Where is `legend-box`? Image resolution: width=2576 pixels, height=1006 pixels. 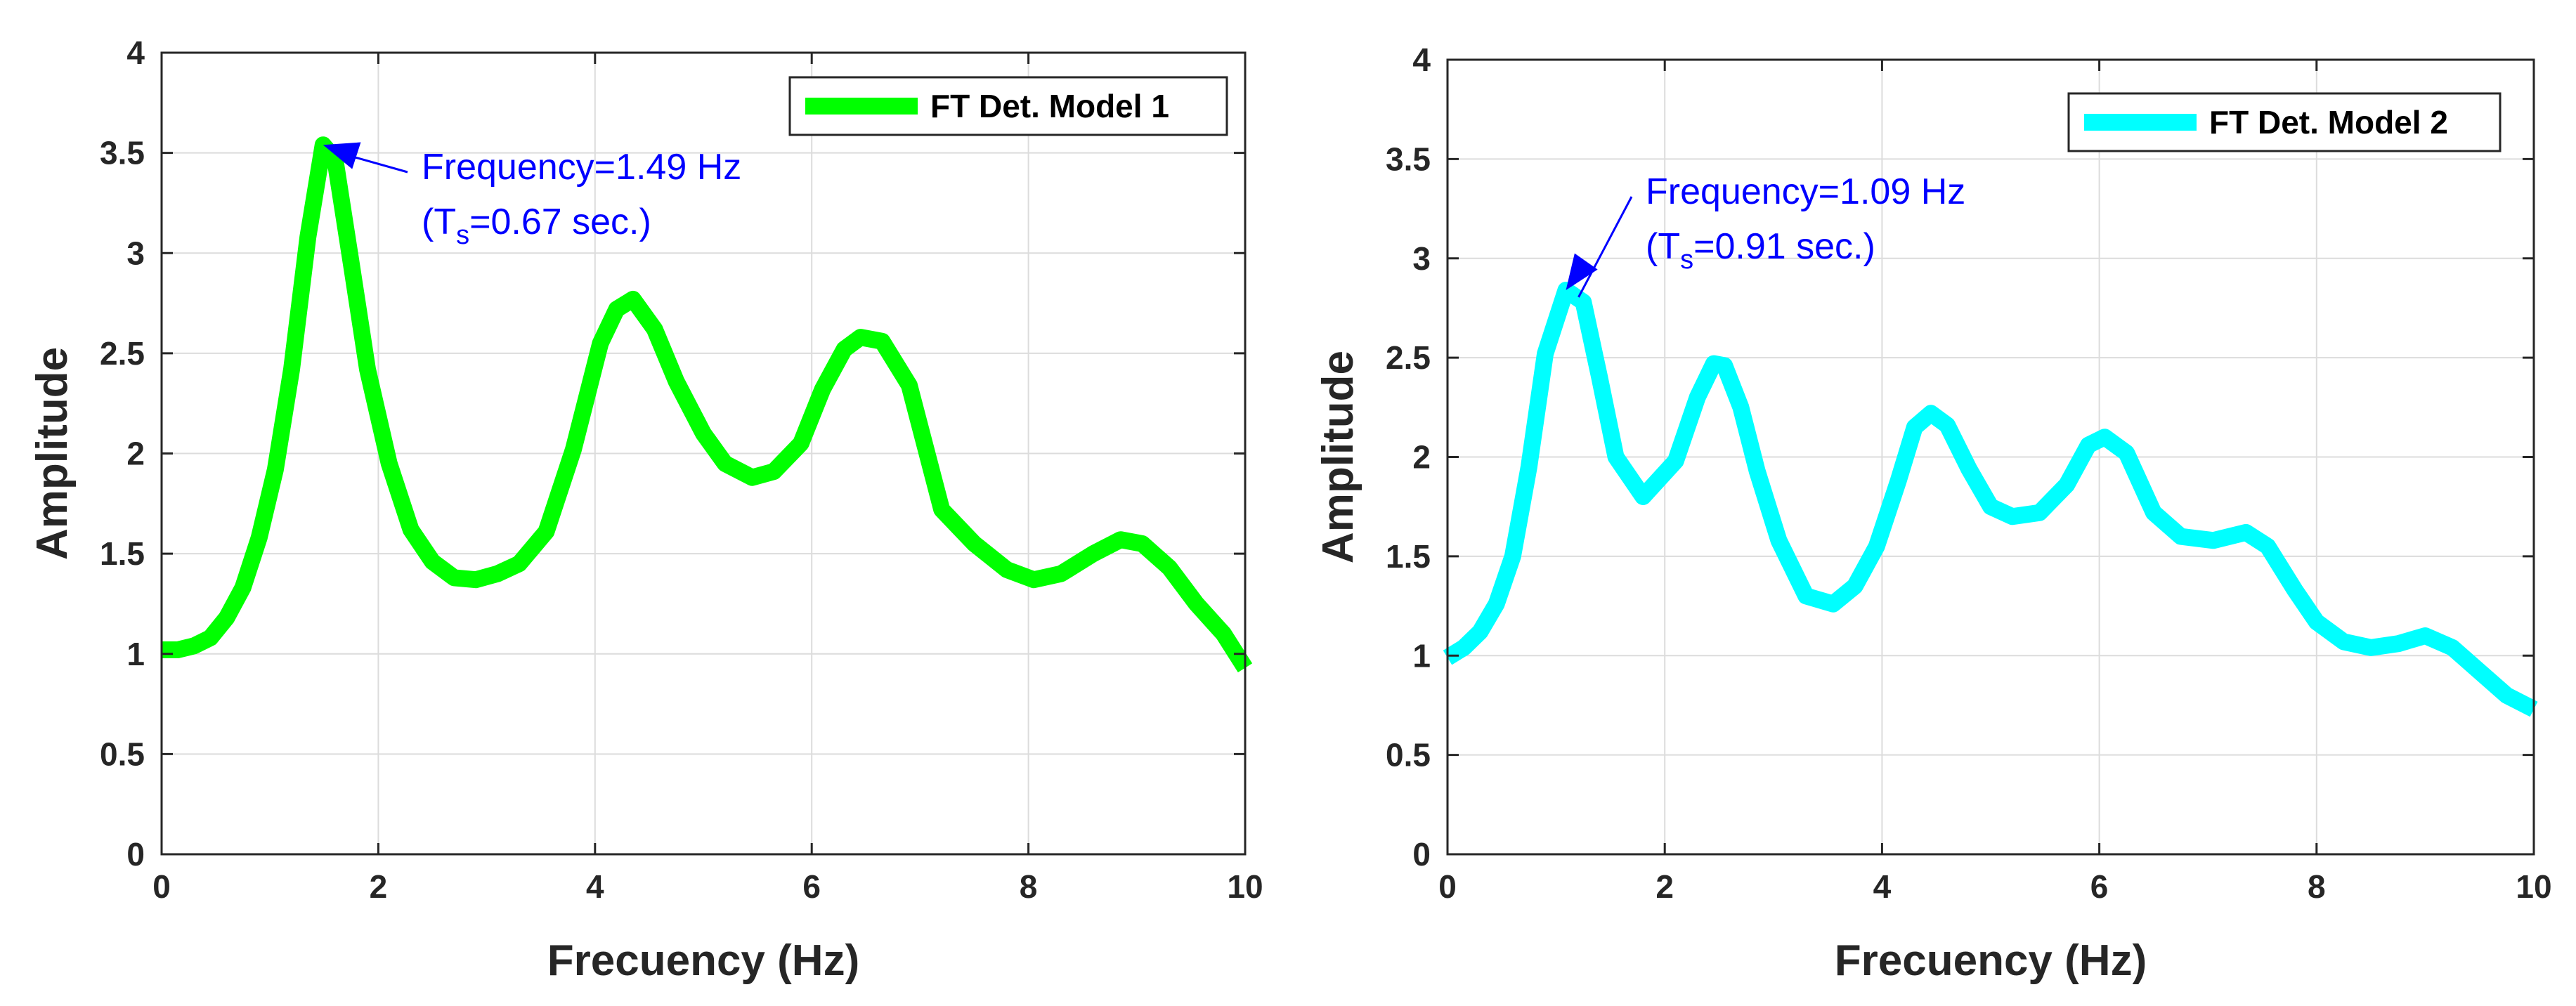
legend-box is located at coordinates (2284, 122).